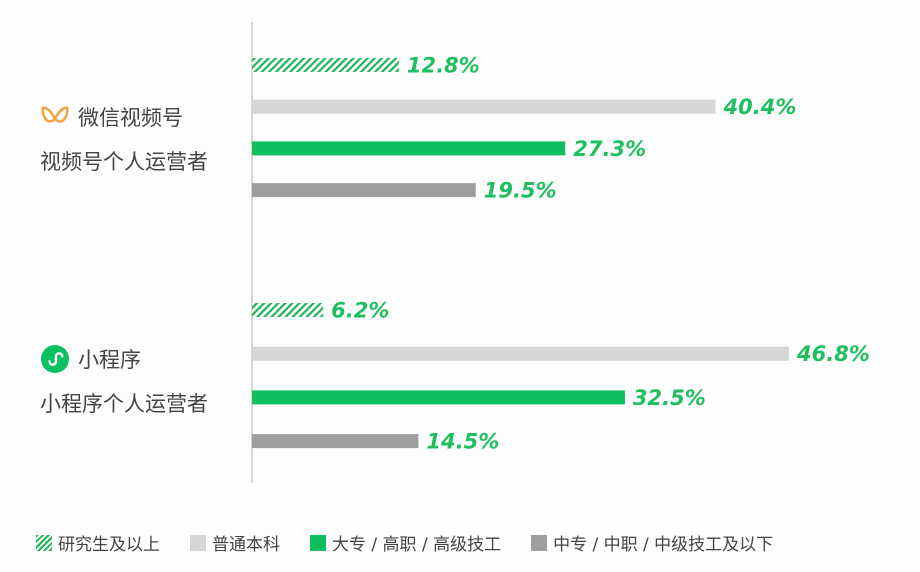  I want to click on data-label: 32.5%, so click(669, 398).